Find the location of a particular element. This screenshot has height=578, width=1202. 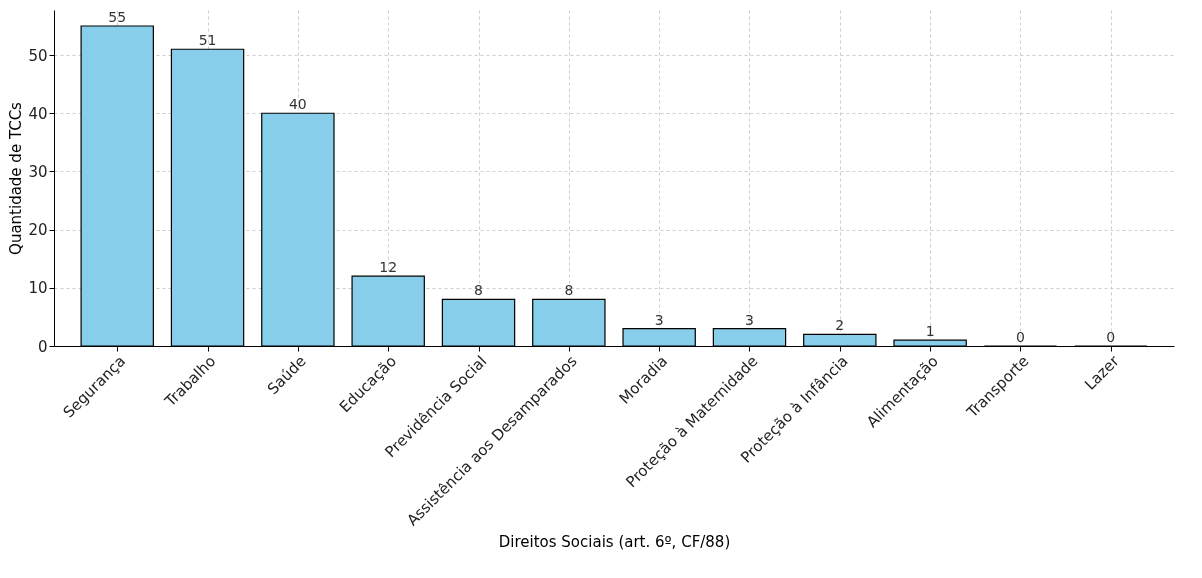

x-axis-title: Direitos Sociais (art. 6º, CF/88) is located at coordinates (614, 541).